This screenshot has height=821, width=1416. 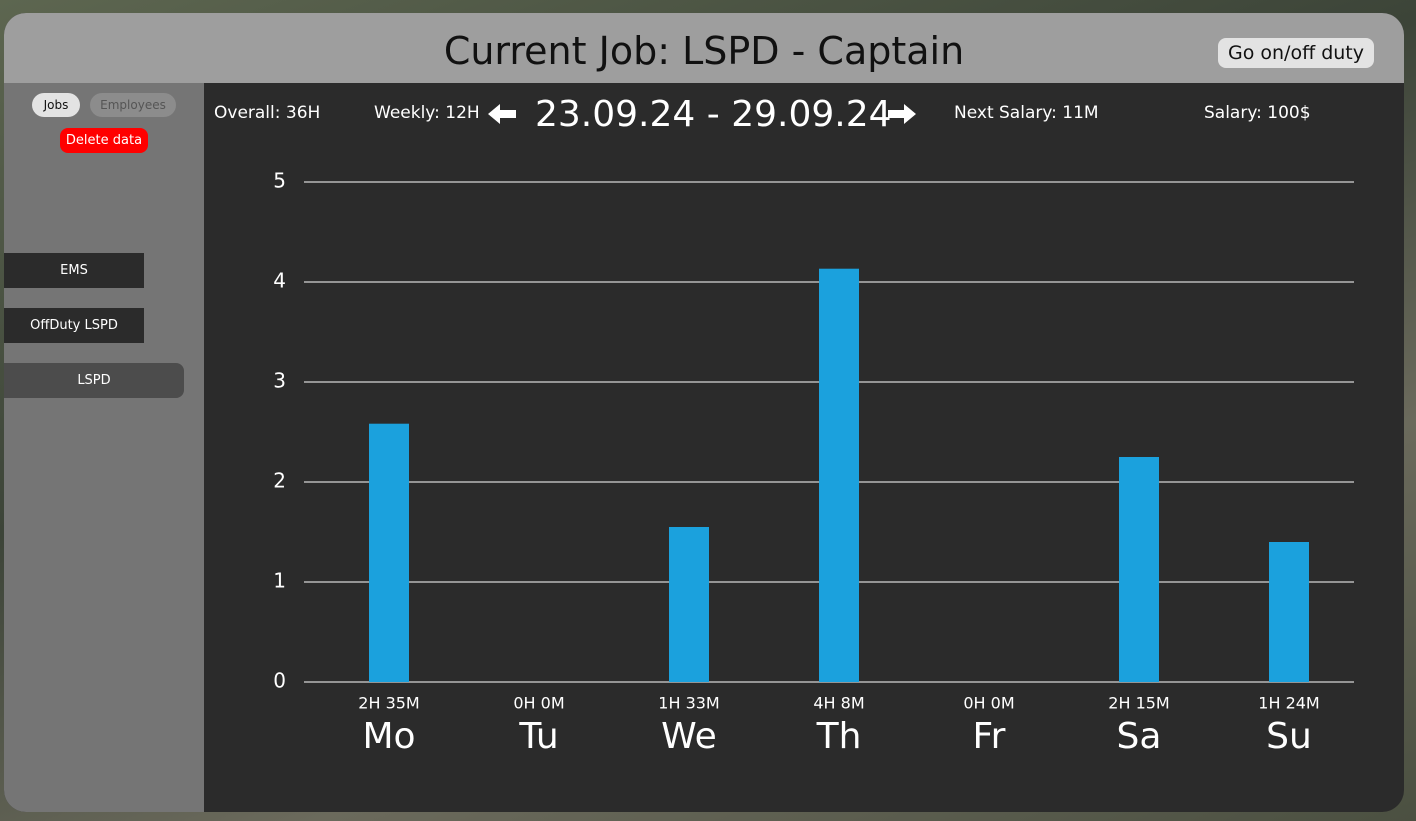 What do you see at coordinates (704, 51) in the screenshot?
I see `title: Current Job: LSPD - Captain` at bounding box center [704, 51].